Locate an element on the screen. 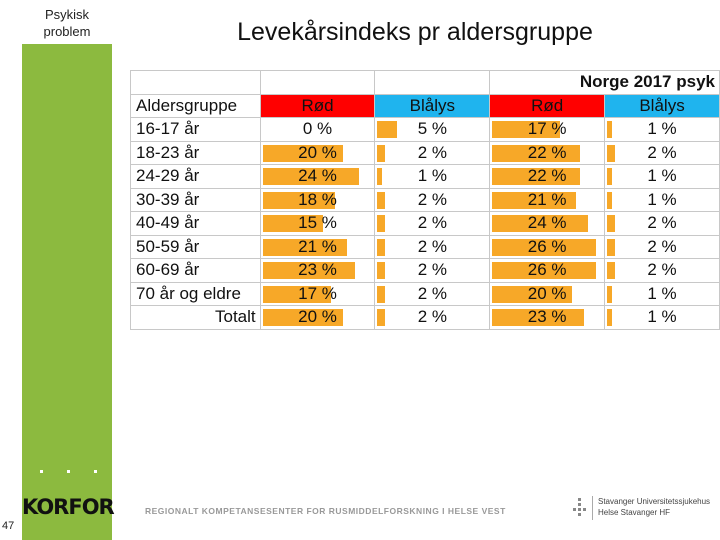 Image resolution: width=720 pixels, height=540 pixels. value-cell-rod1: 21 % is located at coordinates (317, 246).